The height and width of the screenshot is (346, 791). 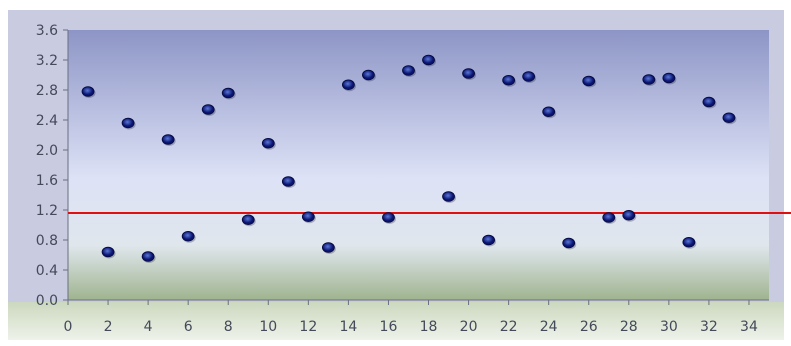 What do you see at coordinates (47, 181) in the screenshot?
I see `y-tick-label: 1.6` at bounding box center [47, 181].